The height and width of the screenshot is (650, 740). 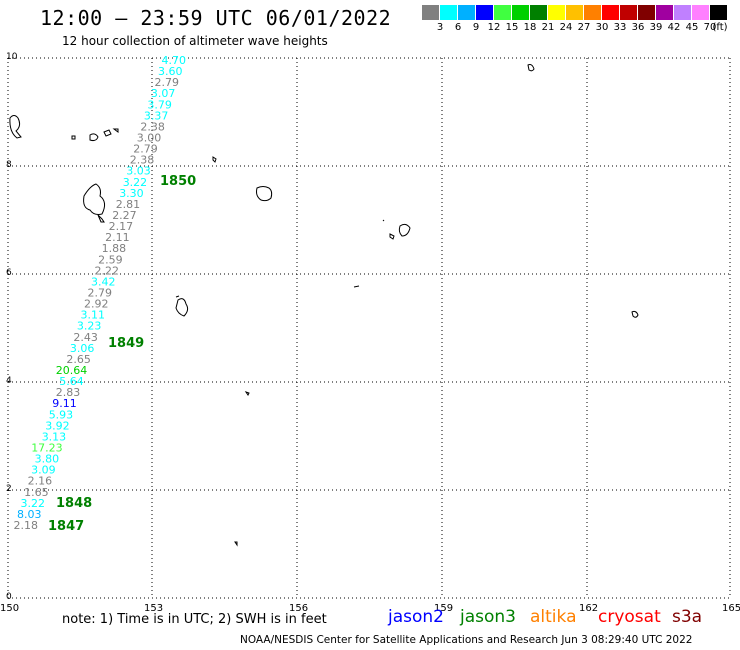 I want to click on legend-label: 30, so click(x=602, y=27).